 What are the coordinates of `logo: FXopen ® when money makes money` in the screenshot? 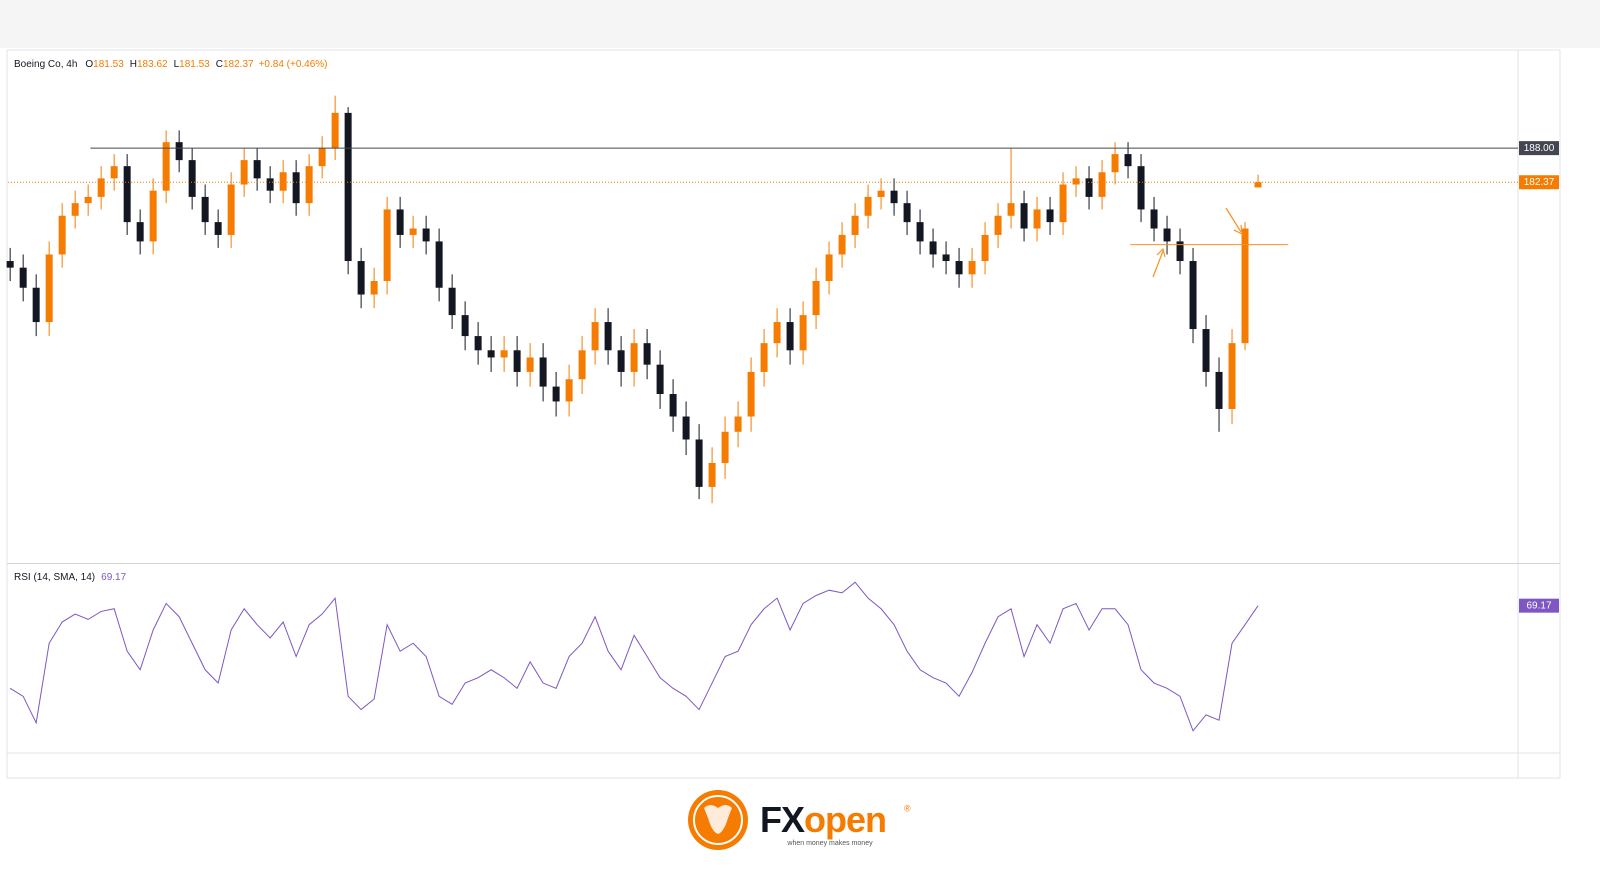 It's located at (799, 820).